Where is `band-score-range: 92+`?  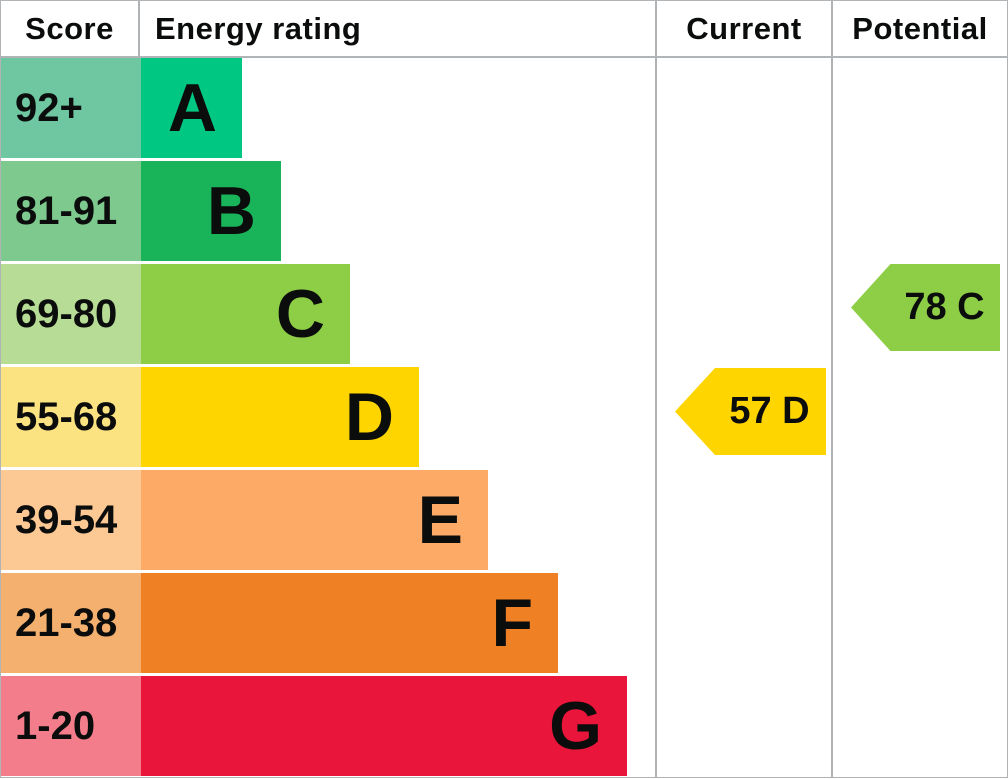
band-score-range: 92+ is located at coordinates (71, 108).